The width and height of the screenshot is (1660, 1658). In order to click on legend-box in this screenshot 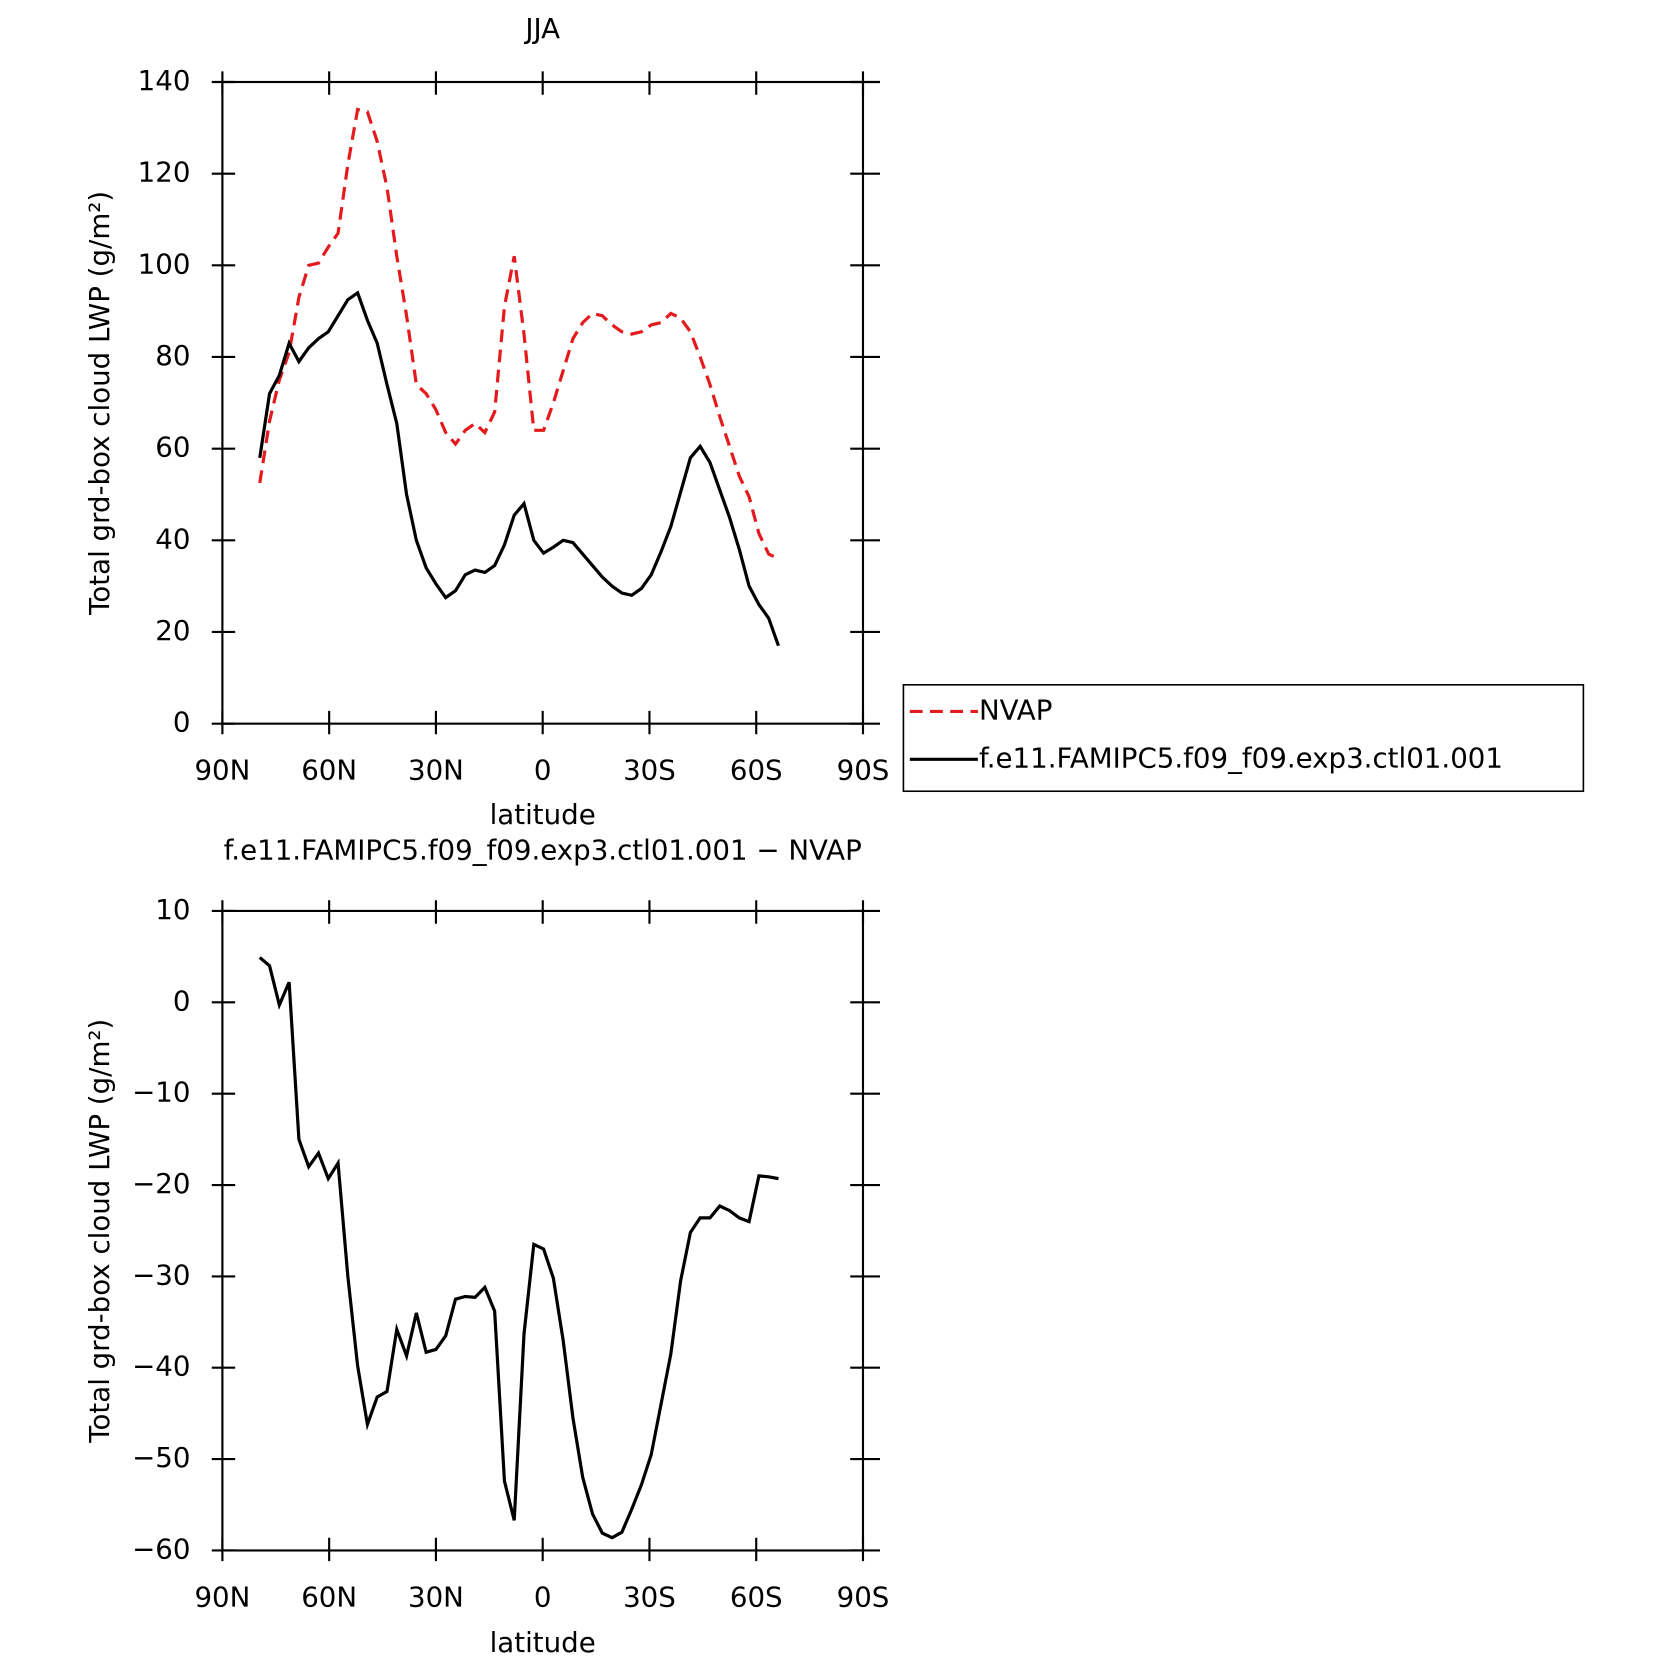, I will do `click(1243, 738)`.